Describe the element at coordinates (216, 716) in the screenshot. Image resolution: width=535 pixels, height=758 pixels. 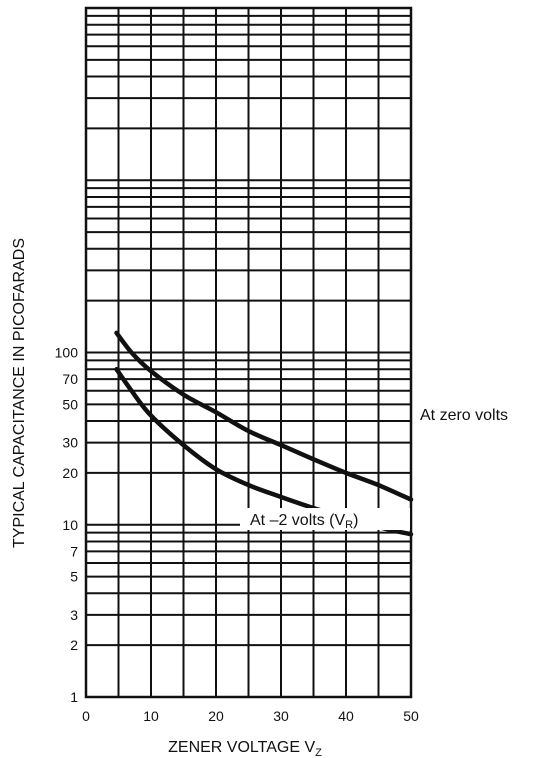
I see `x-tick-label: 20` at that location.